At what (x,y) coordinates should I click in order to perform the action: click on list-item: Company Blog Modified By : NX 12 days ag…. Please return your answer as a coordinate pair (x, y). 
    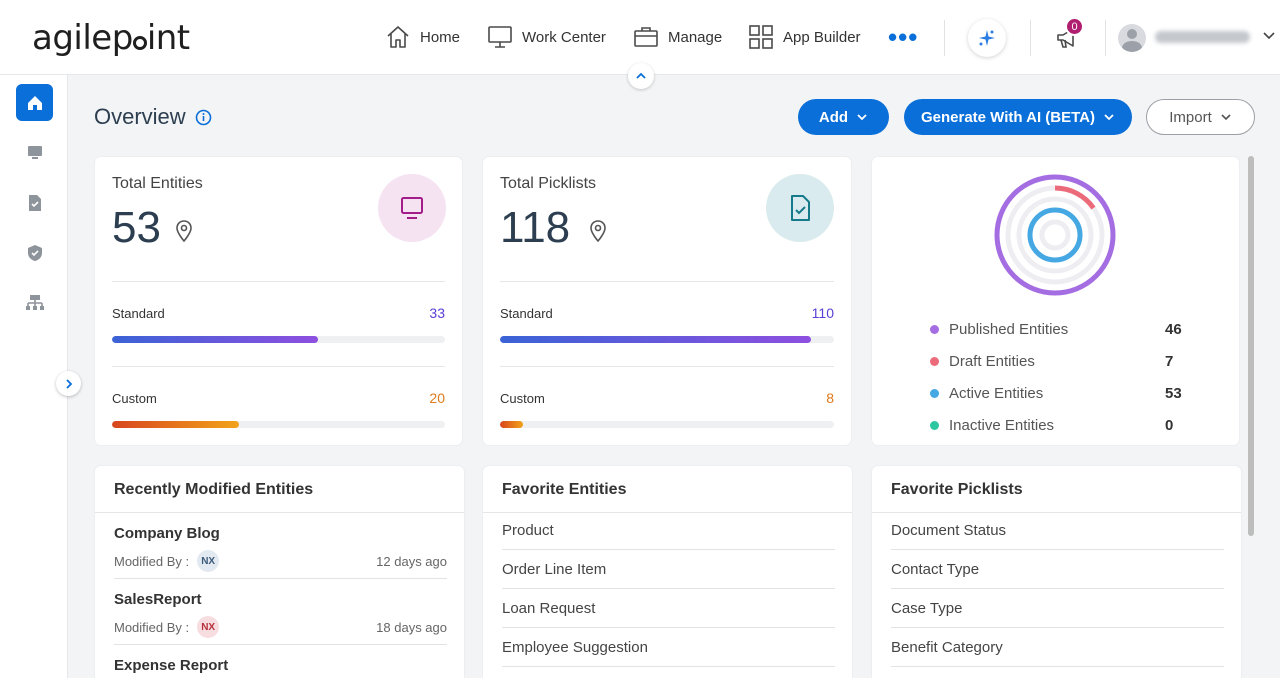
    Looking at the image, I should click on (280, 552).